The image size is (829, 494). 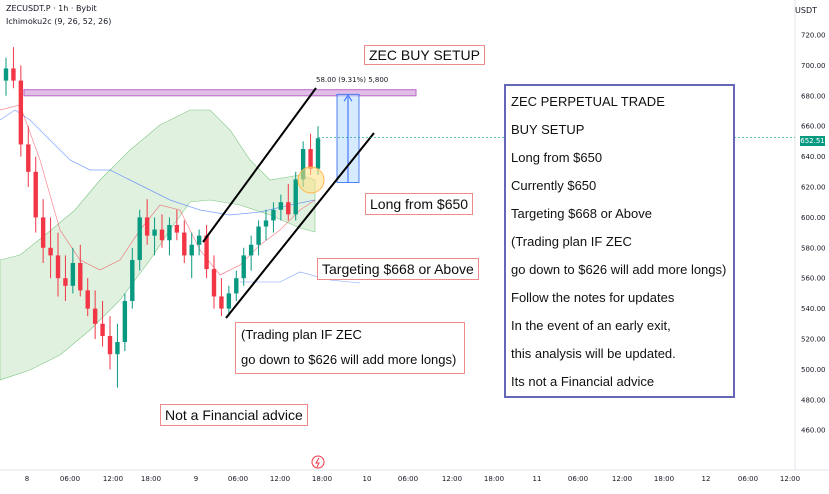 What do you see at coordinates (27, 479) in the screenshot?
I see `x-tick-label: 8` at bounding box center [27, 479].